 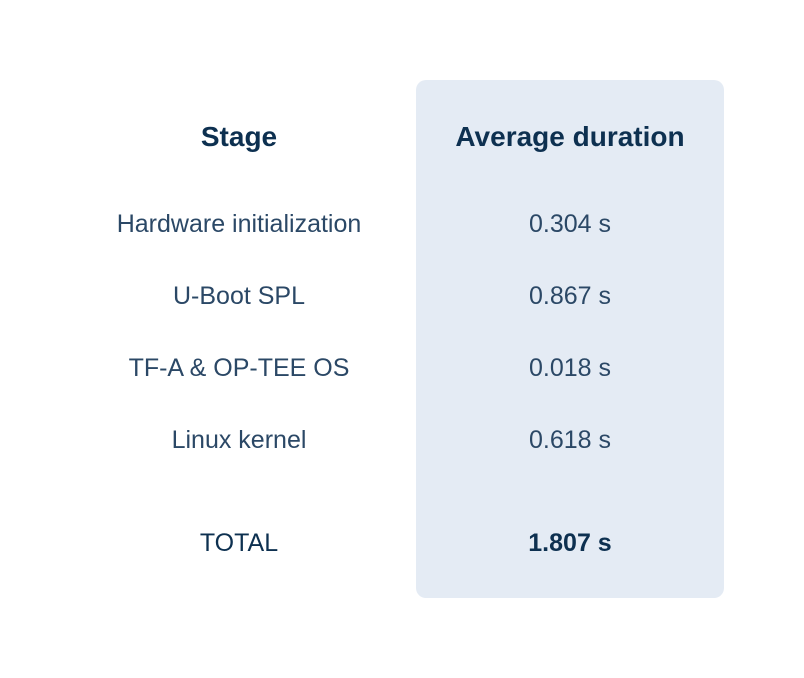 What do you see at coordinates (239, 224) in the screenshot?
I see `row-stage-hardware-initialization: Hardware initialization` at bounding box center [239, 224].